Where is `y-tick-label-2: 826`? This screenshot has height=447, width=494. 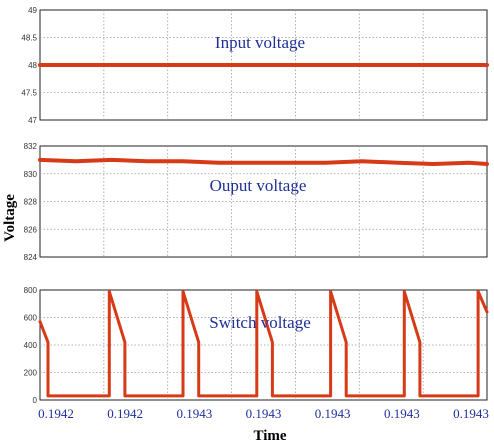
y-tick-label-2: 826 is located at coordinates (31, 229).